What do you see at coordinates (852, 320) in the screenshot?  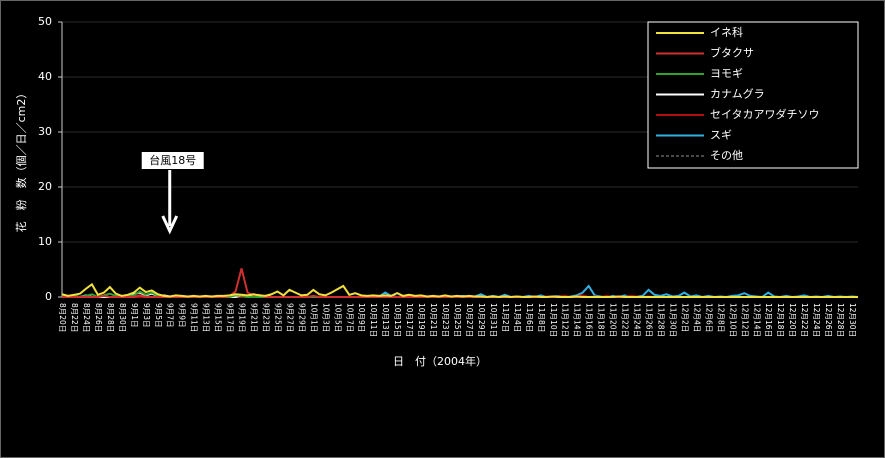 I see `x-tick-label: 12月30日` at bounding box center [852, 320].